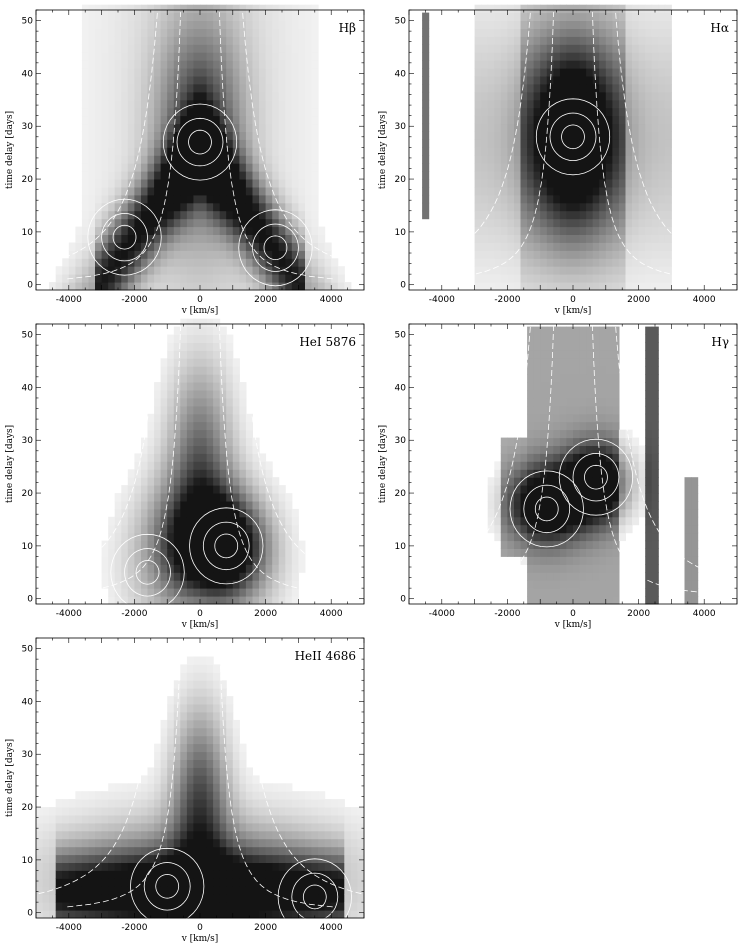 This screenshot has height=949, width=748. What do you see at coordinates (30, 600) in the screenshot?
I see `y-tick-label: 0` at bounding box center [30, 600].